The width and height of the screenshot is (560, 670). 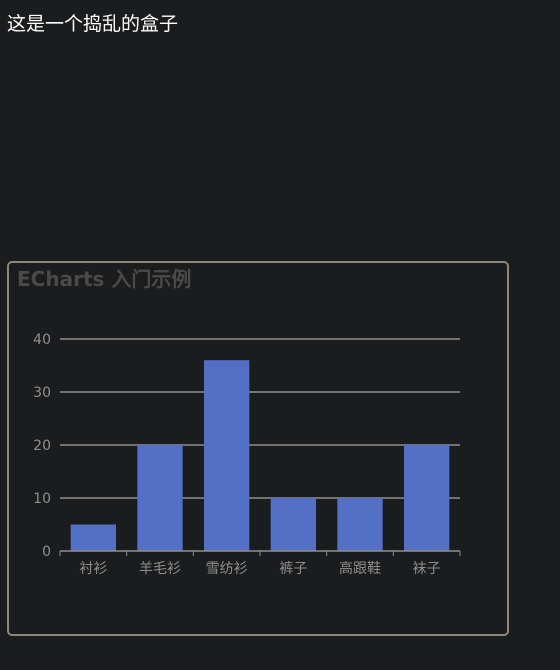 I want to click on x-tick-label: 裤子, so click(x=293, y=569).